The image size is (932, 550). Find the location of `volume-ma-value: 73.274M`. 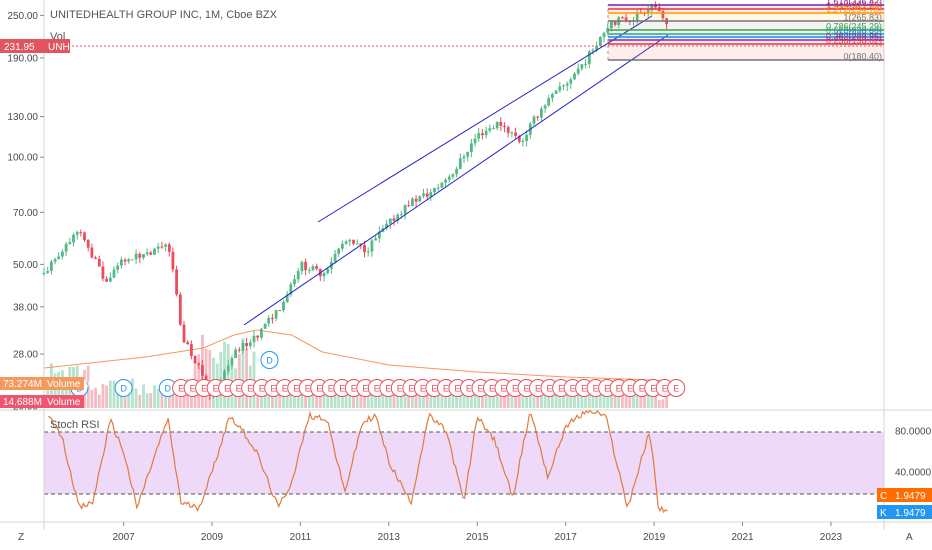

volume-ma-value: 73.274M is located at coordinates (22, 384).